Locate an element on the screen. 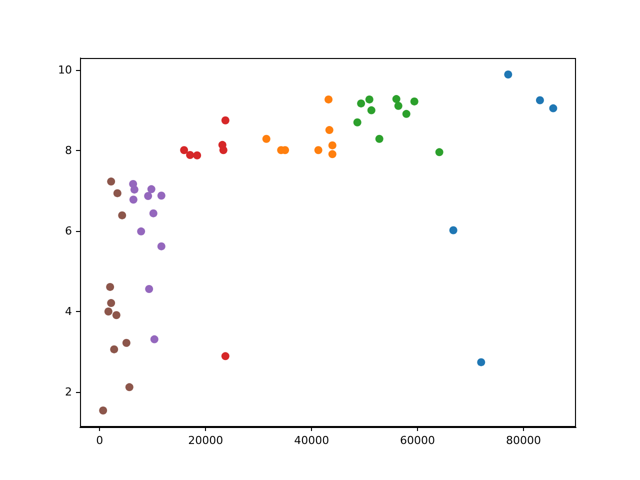 The image size is (640, 480). y-tick-label: 6 is located at coordinates (68, 231).